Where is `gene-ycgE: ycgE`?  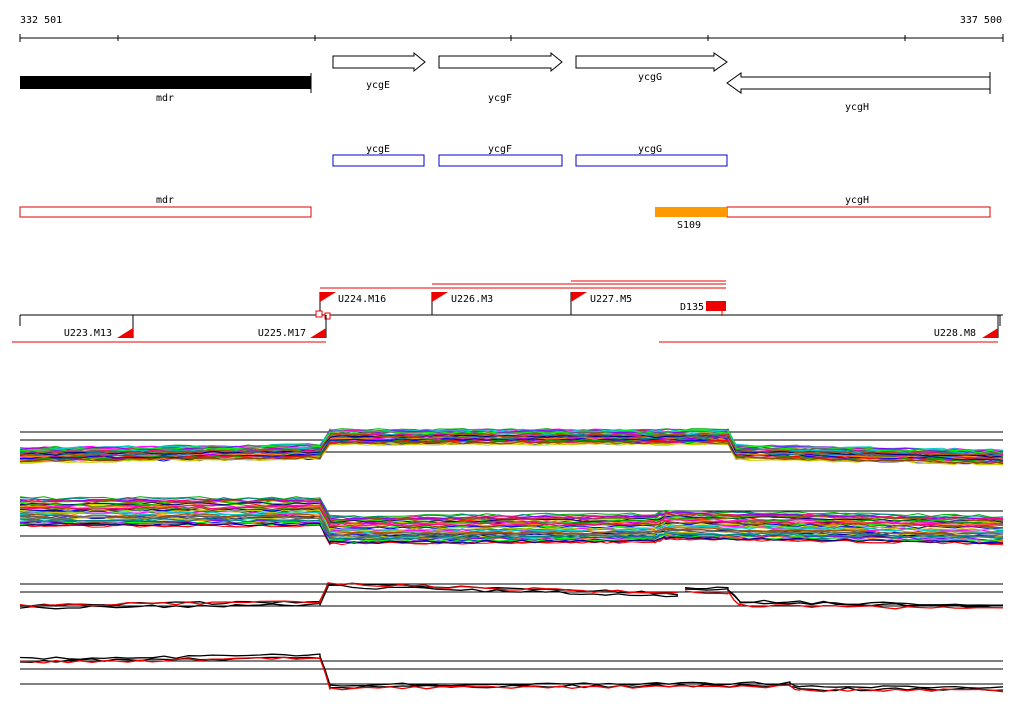
gene-ycgE: ycgE is located at coordinates (379, 71).